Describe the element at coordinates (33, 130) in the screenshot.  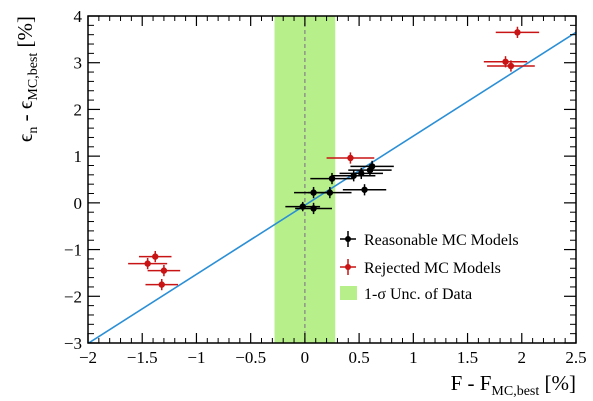
I see `y-axis-title-subscript-n: n` at that location.